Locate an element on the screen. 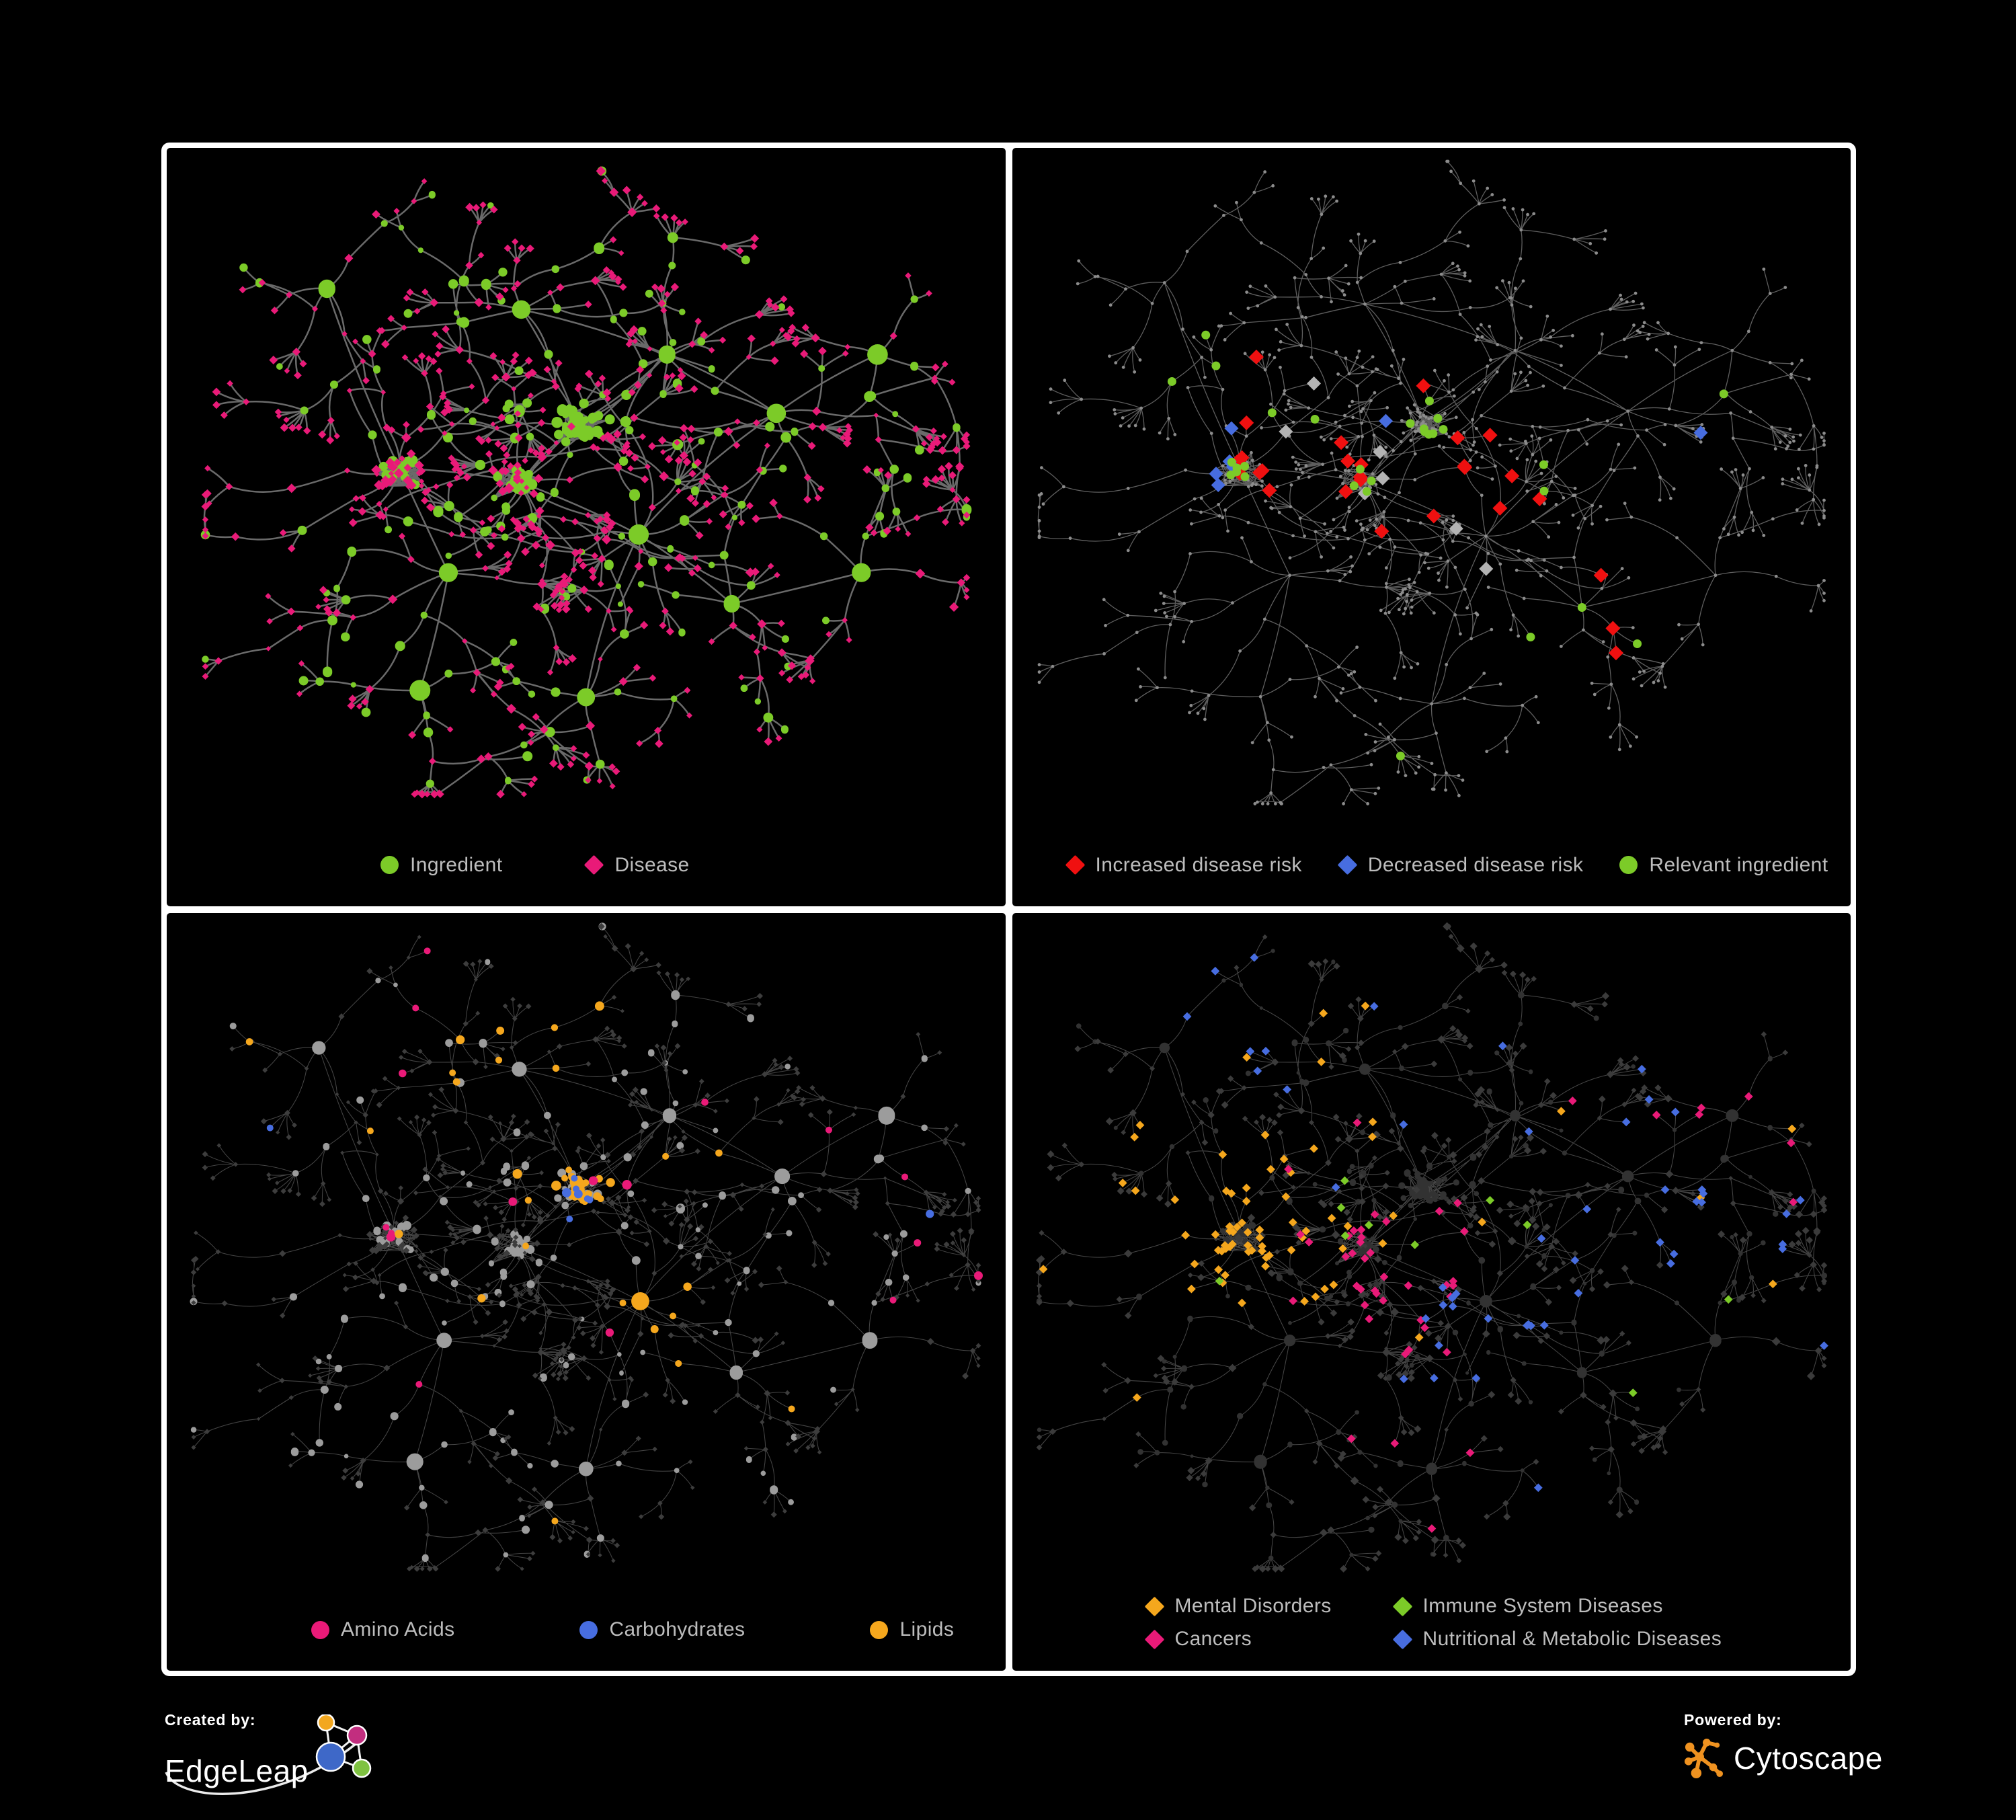 This screenshot has height=1820, width=2016. legend-item-ingredient-disease-0-0: Ingredient is located at coordinates (441, 865).